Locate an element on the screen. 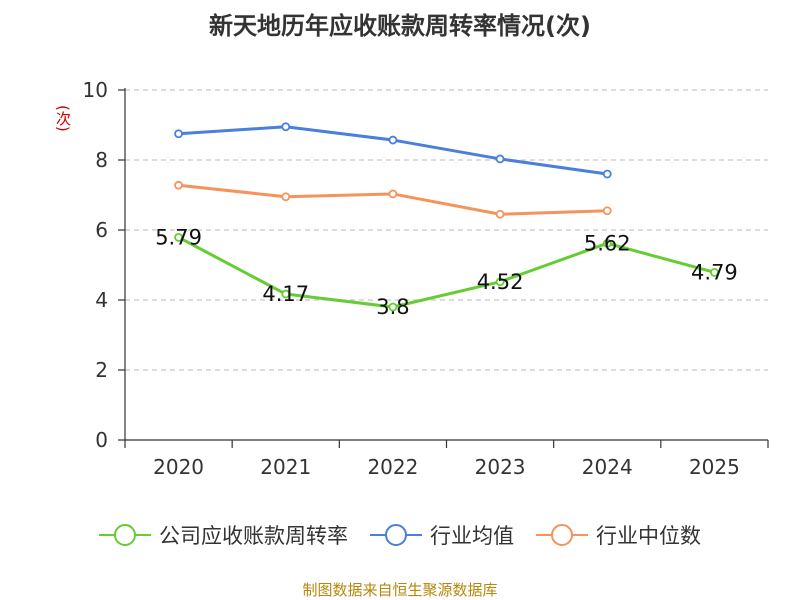 The width and height of the screenshot is (800, 600). x-tick-label-2022: 2022 is located at coordinates (392, 467).